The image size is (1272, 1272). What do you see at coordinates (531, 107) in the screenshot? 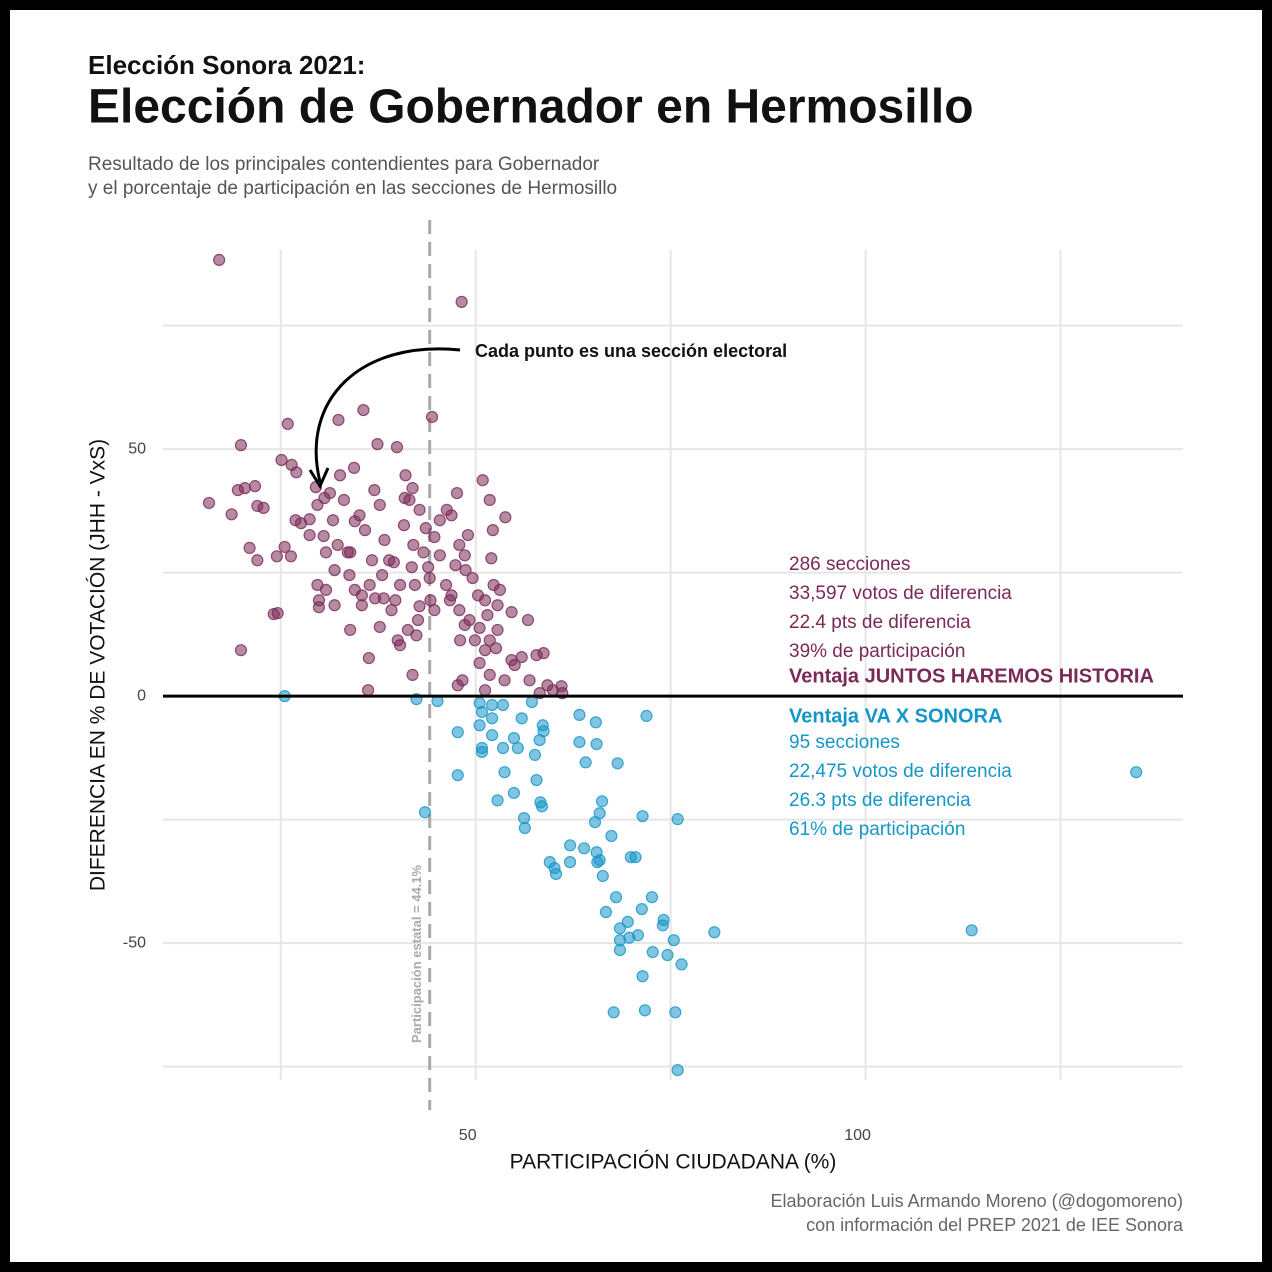
I see `chart-title: Elección de Gobernador en Hermosillo` at bounding box center [531, 107].